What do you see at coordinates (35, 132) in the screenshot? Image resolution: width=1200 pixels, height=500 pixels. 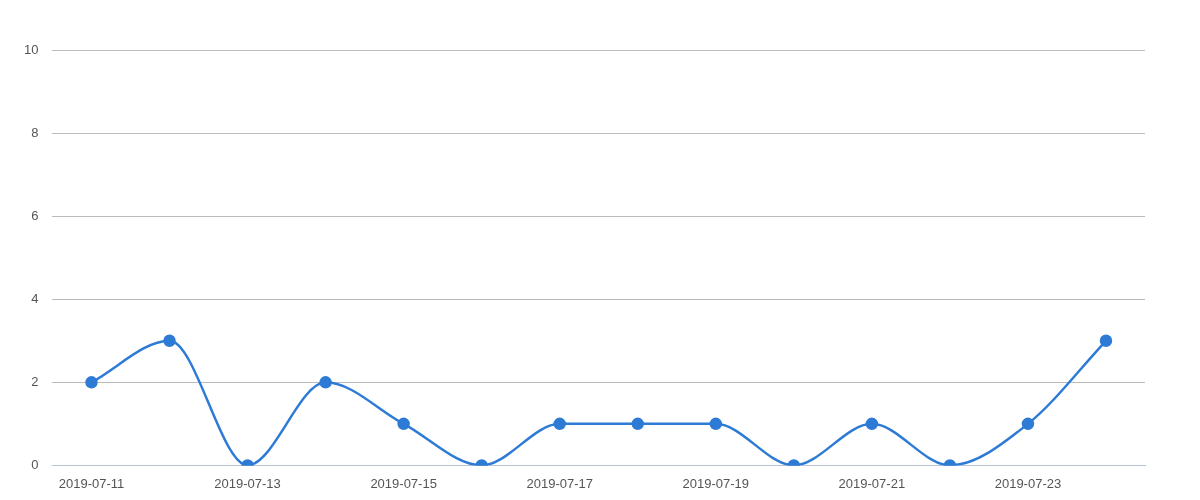 I see `y-tick-label: 8` at bounding box center [35, 132].